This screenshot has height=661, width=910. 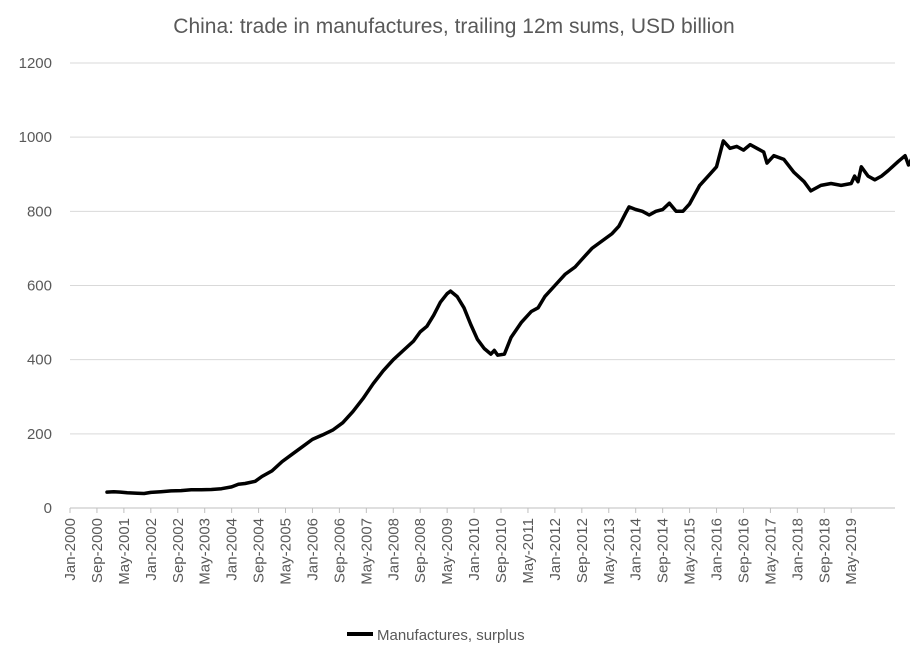 What do you see at coordinates (447, 551) in the screenshot?
I see `x-tick-label: May-2009` at bounding box center [447, 551].